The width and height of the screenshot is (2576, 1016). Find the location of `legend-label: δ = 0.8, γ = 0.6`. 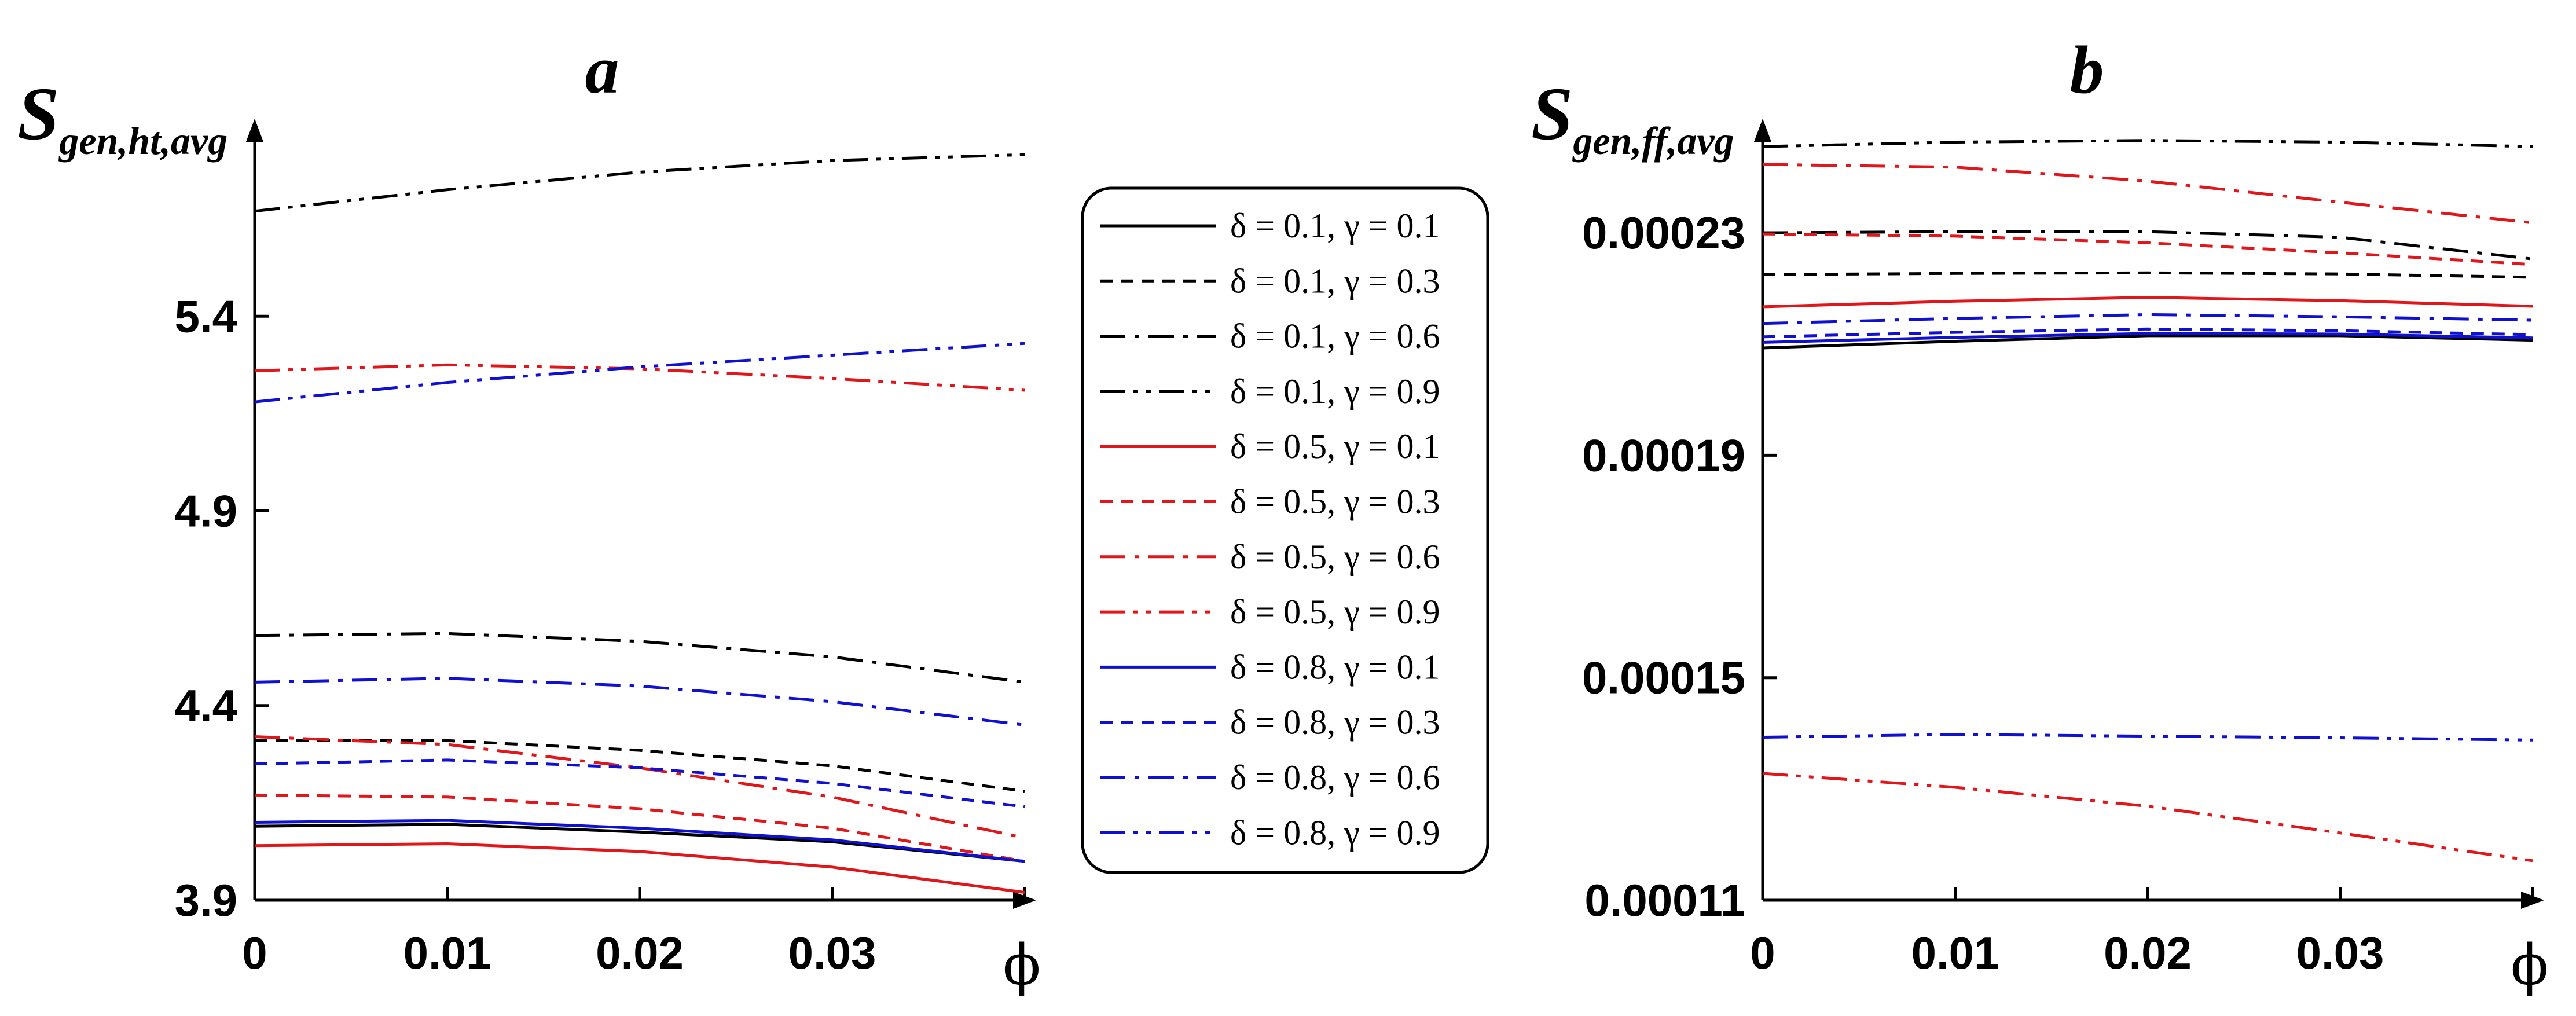

legend-label: δ = 0.8, γ = 0.6 is located at coordinates (1335, 777).